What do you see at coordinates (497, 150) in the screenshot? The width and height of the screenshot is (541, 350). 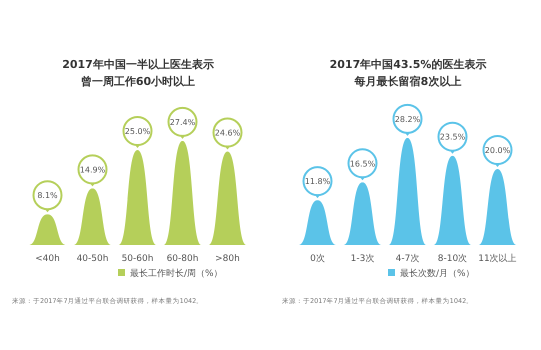 I see `data-label: 20.0%` at bounding box center [497, 150].